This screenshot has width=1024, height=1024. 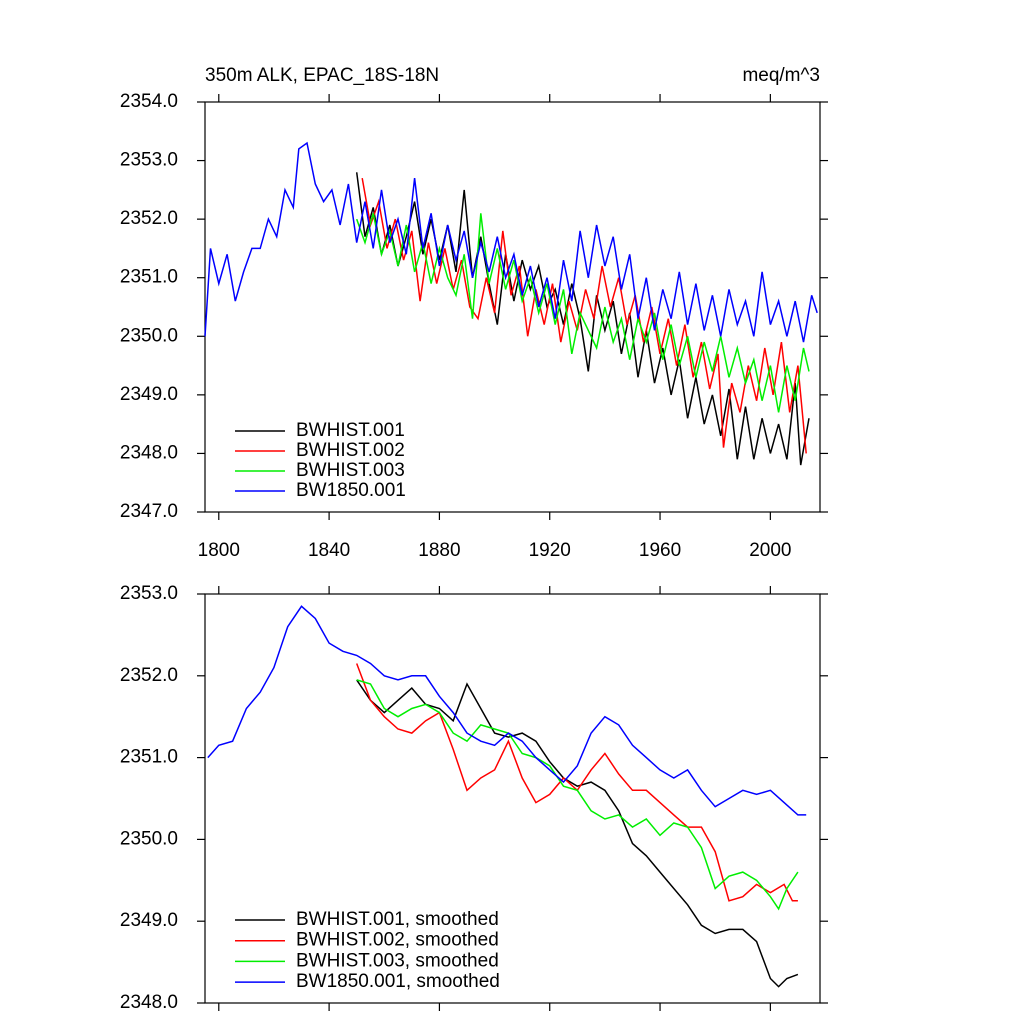 What do you see at coordinates (397, 919) in the screenshot?
I see `legend-label: BWHIST.001, smoothed` at bounding box center [397, 919].